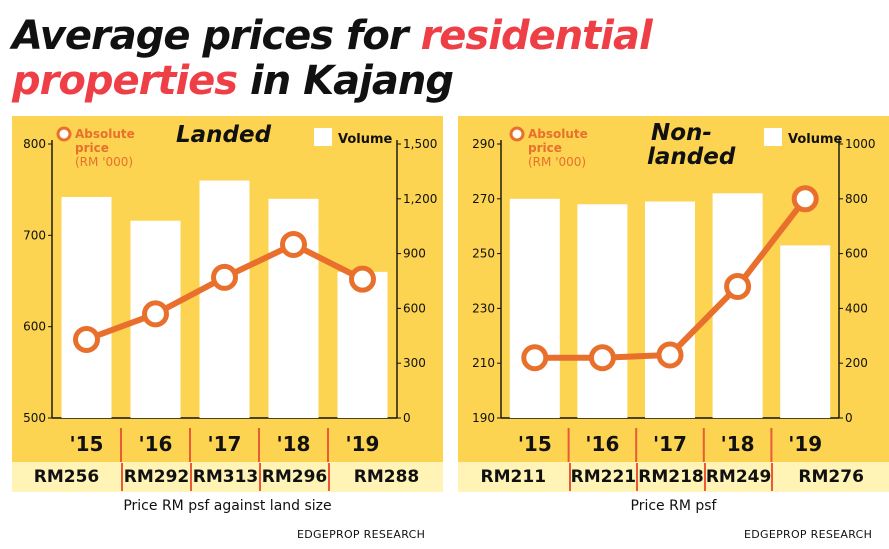 The height and width of the screenshot is (549, 889). Describe the element at coordinates (294, 477) in the screenshot. I see `landed-price-psf-4: RM296` at that location.